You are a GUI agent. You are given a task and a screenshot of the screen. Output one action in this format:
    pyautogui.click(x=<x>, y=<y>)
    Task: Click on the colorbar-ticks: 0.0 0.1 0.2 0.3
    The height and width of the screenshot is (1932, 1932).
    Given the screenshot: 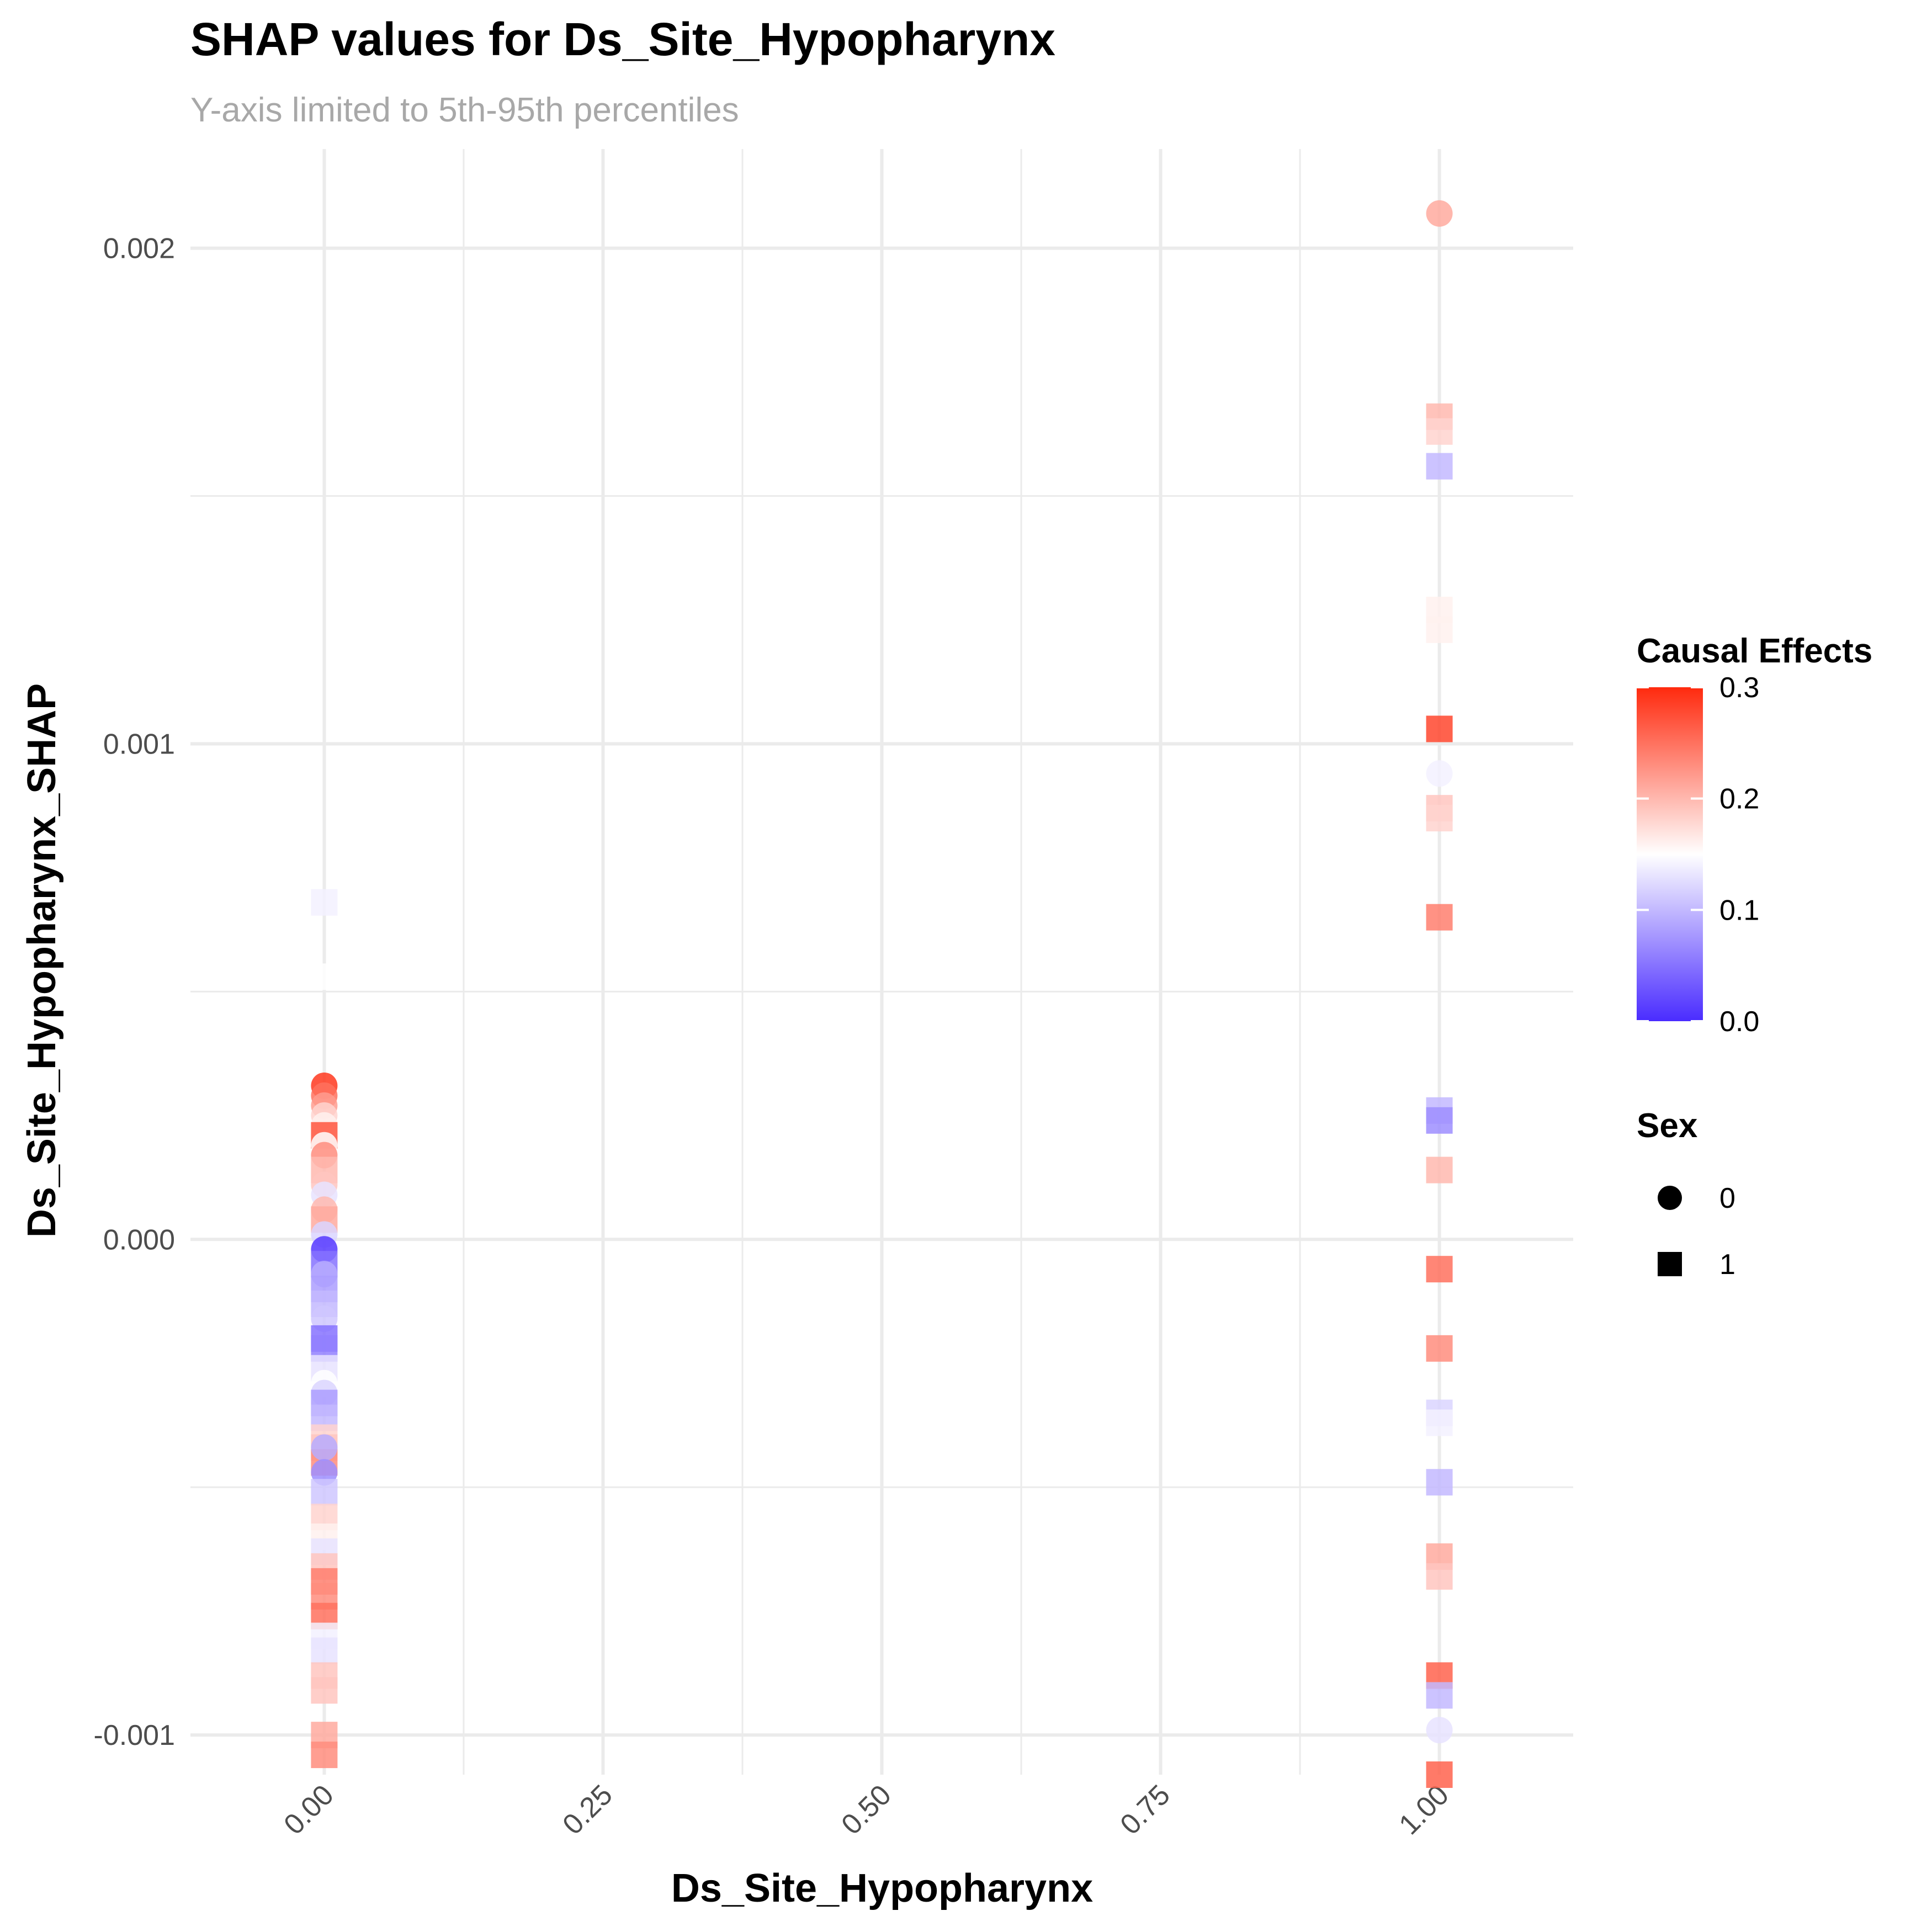 What is the action you would take?
    pyautogui.click(x=1698, y=855)
    